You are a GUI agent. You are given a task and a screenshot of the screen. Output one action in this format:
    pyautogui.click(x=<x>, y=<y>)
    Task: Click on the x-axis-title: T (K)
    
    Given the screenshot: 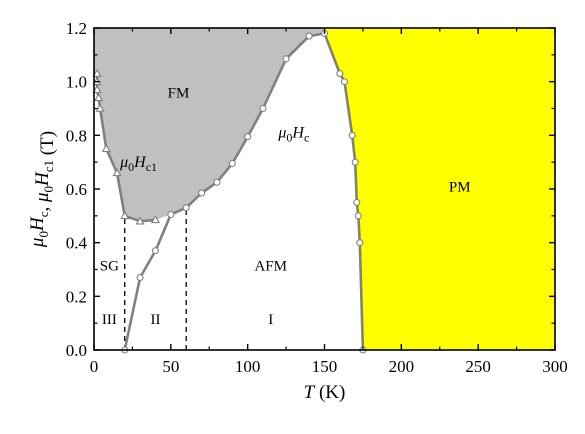 What is the action you would take?
    pyautogui.click(x=325, y=392)
    